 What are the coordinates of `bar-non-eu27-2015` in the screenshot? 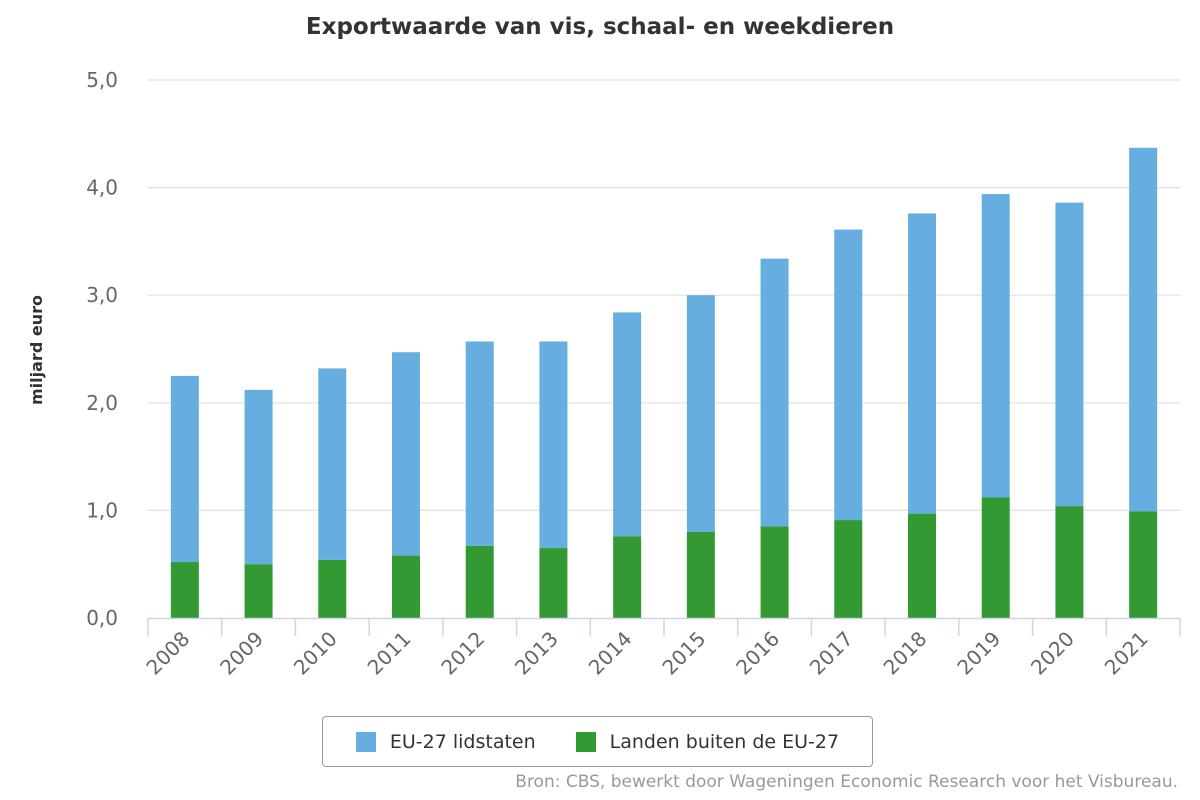 It's located at (700, 574).